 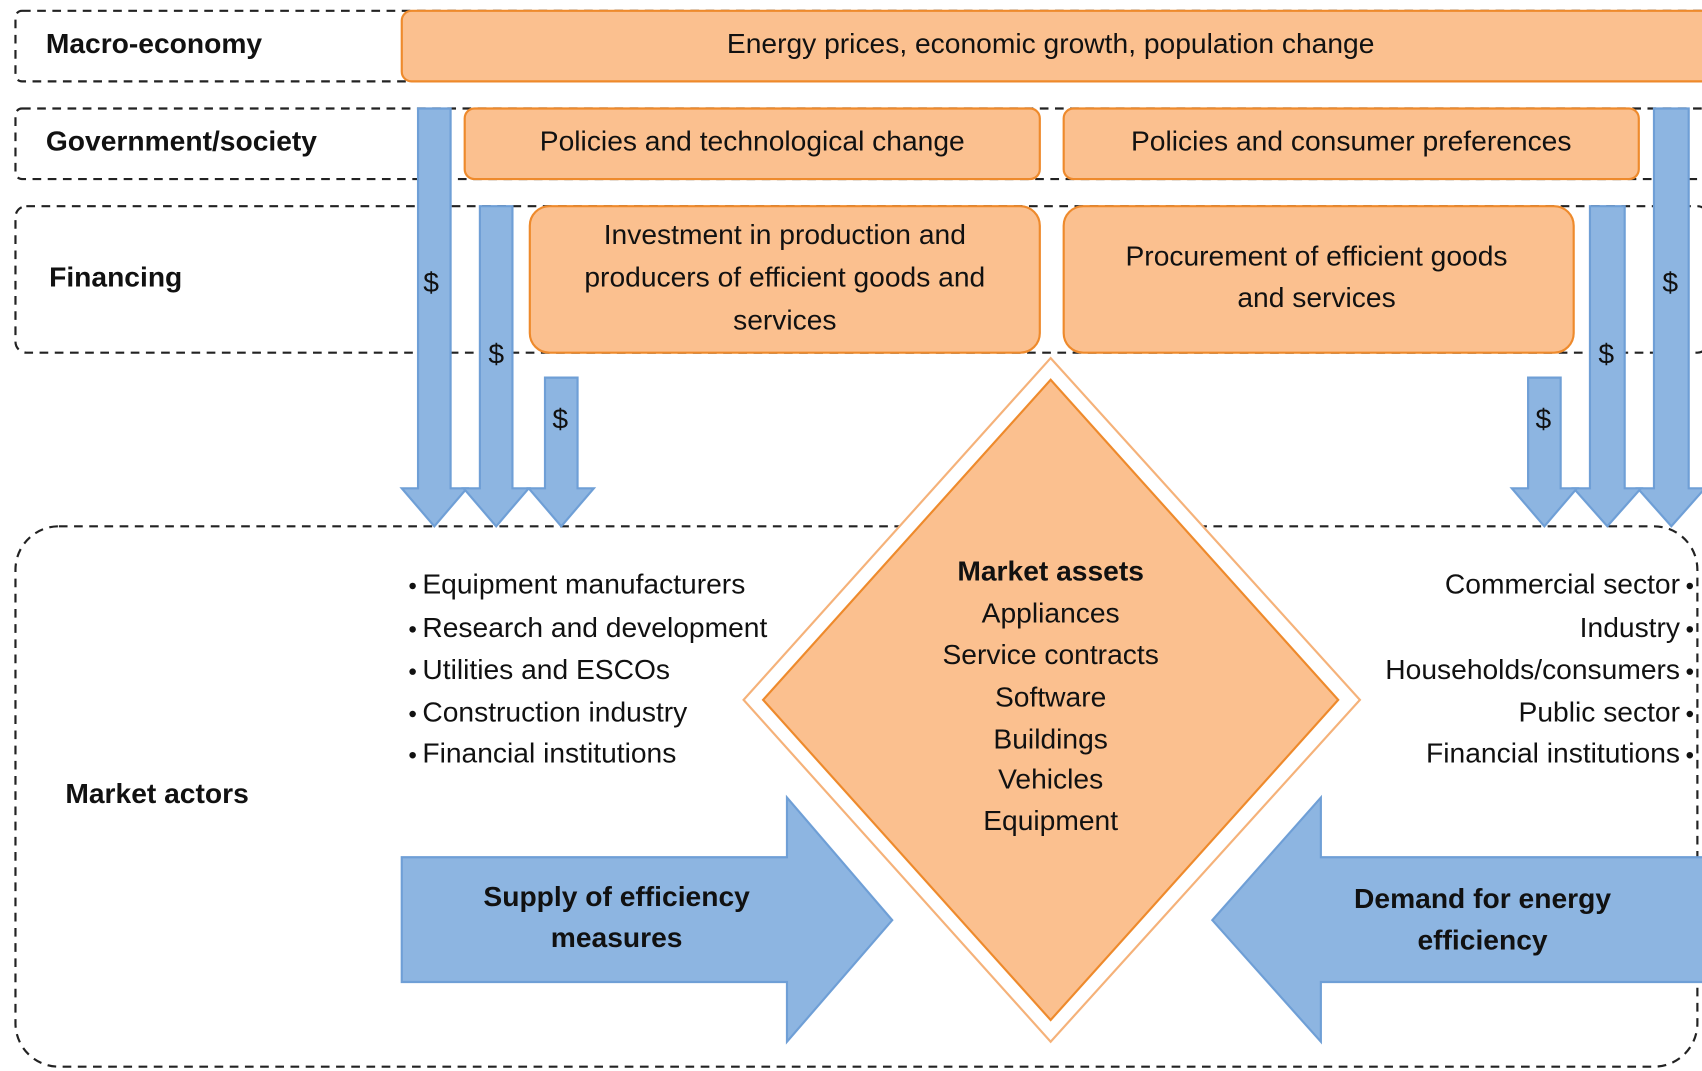 What do you see at coordinates (1051, 613) in the screenshot?
I see `asset-item: Appliances` at bounding box center [1051, 613].